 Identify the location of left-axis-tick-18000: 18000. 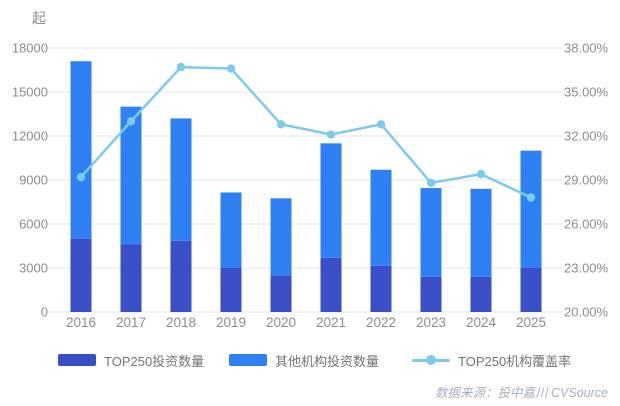
(30, 48).